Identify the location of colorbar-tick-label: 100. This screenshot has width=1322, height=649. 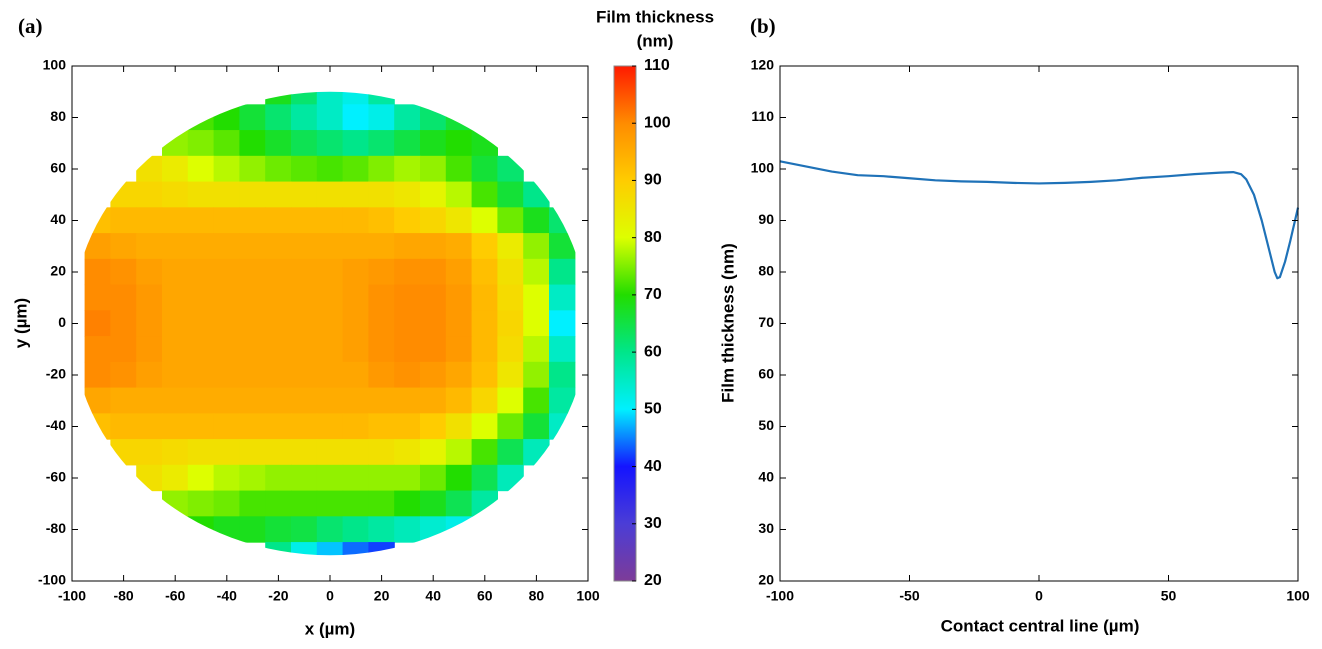
(657, 122).